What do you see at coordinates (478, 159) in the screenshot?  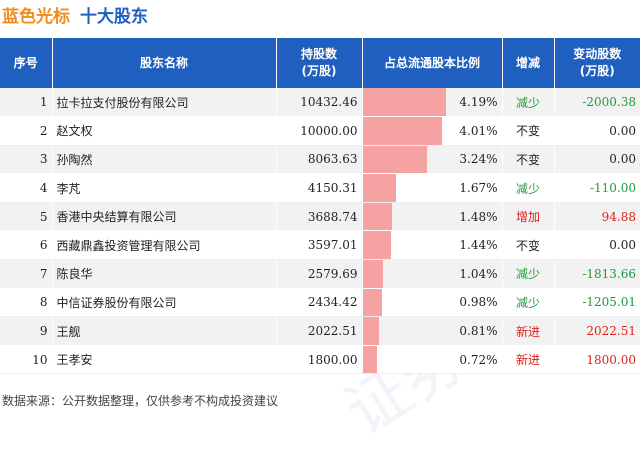 I see `ratio-value: 3.24%` at bounding box center [478, 159].